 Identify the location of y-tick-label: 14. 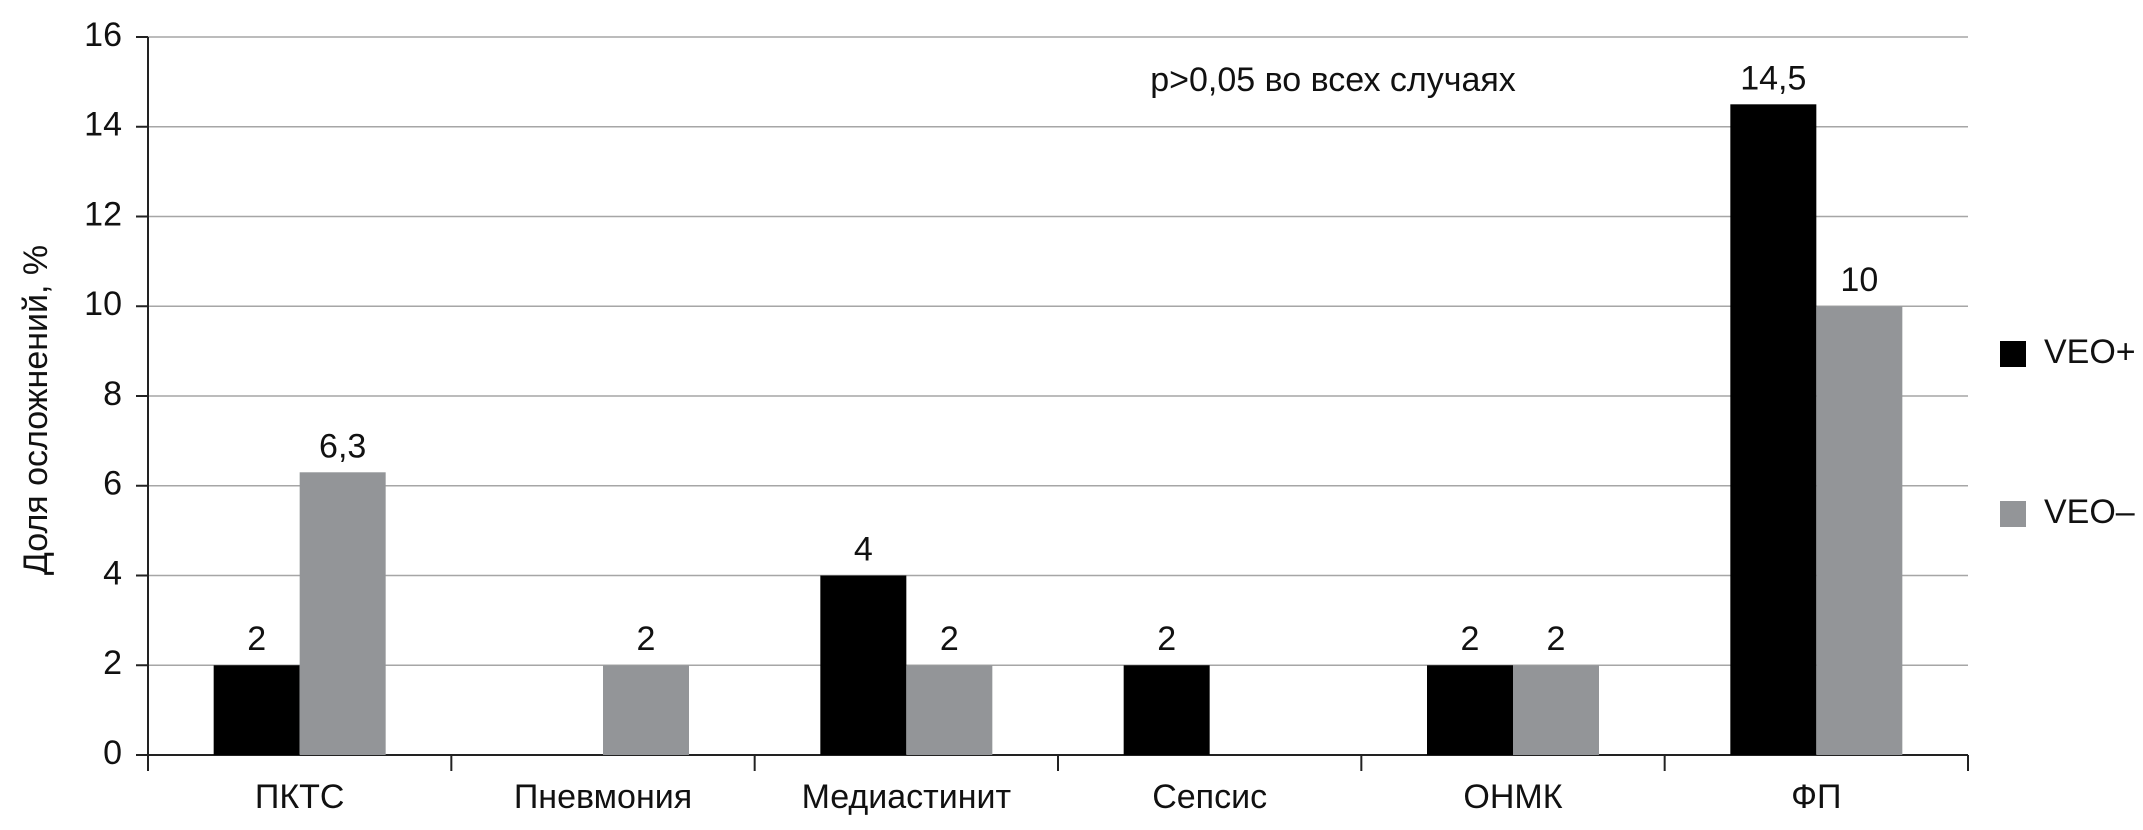
(103, 125).